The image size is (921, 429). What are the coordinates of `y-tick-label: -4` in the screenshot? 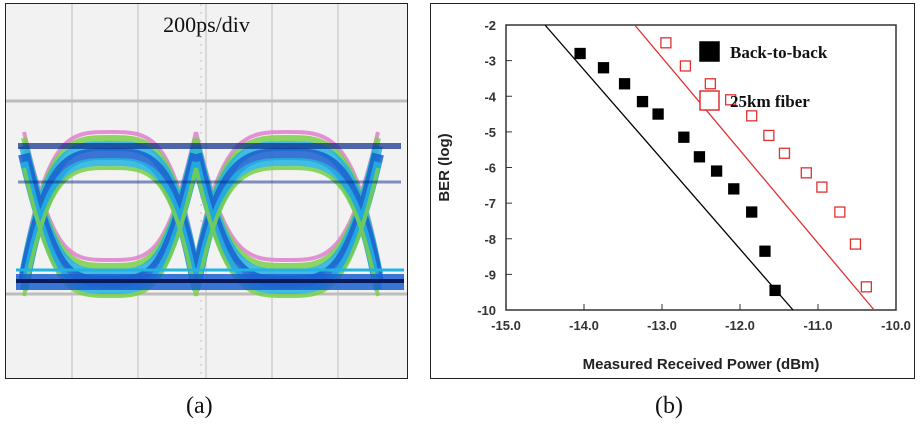 It's located at (490, 96).